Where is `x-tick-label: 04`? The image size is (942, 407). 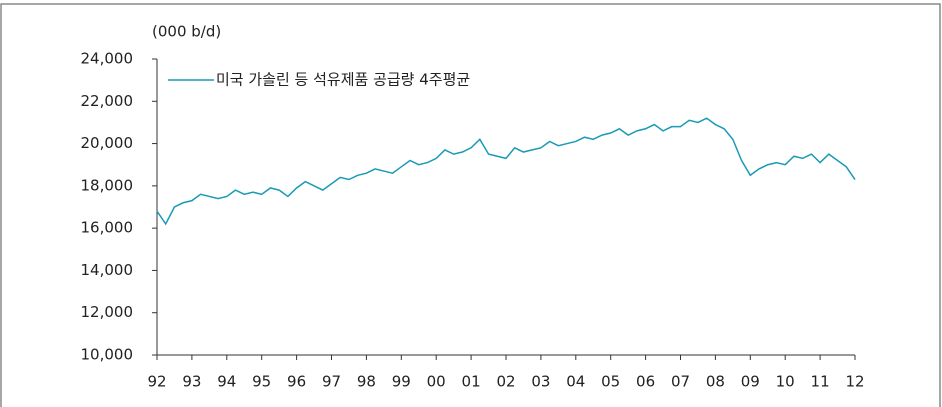 x-tick-label: 04 is located at coordinates (575, 382).